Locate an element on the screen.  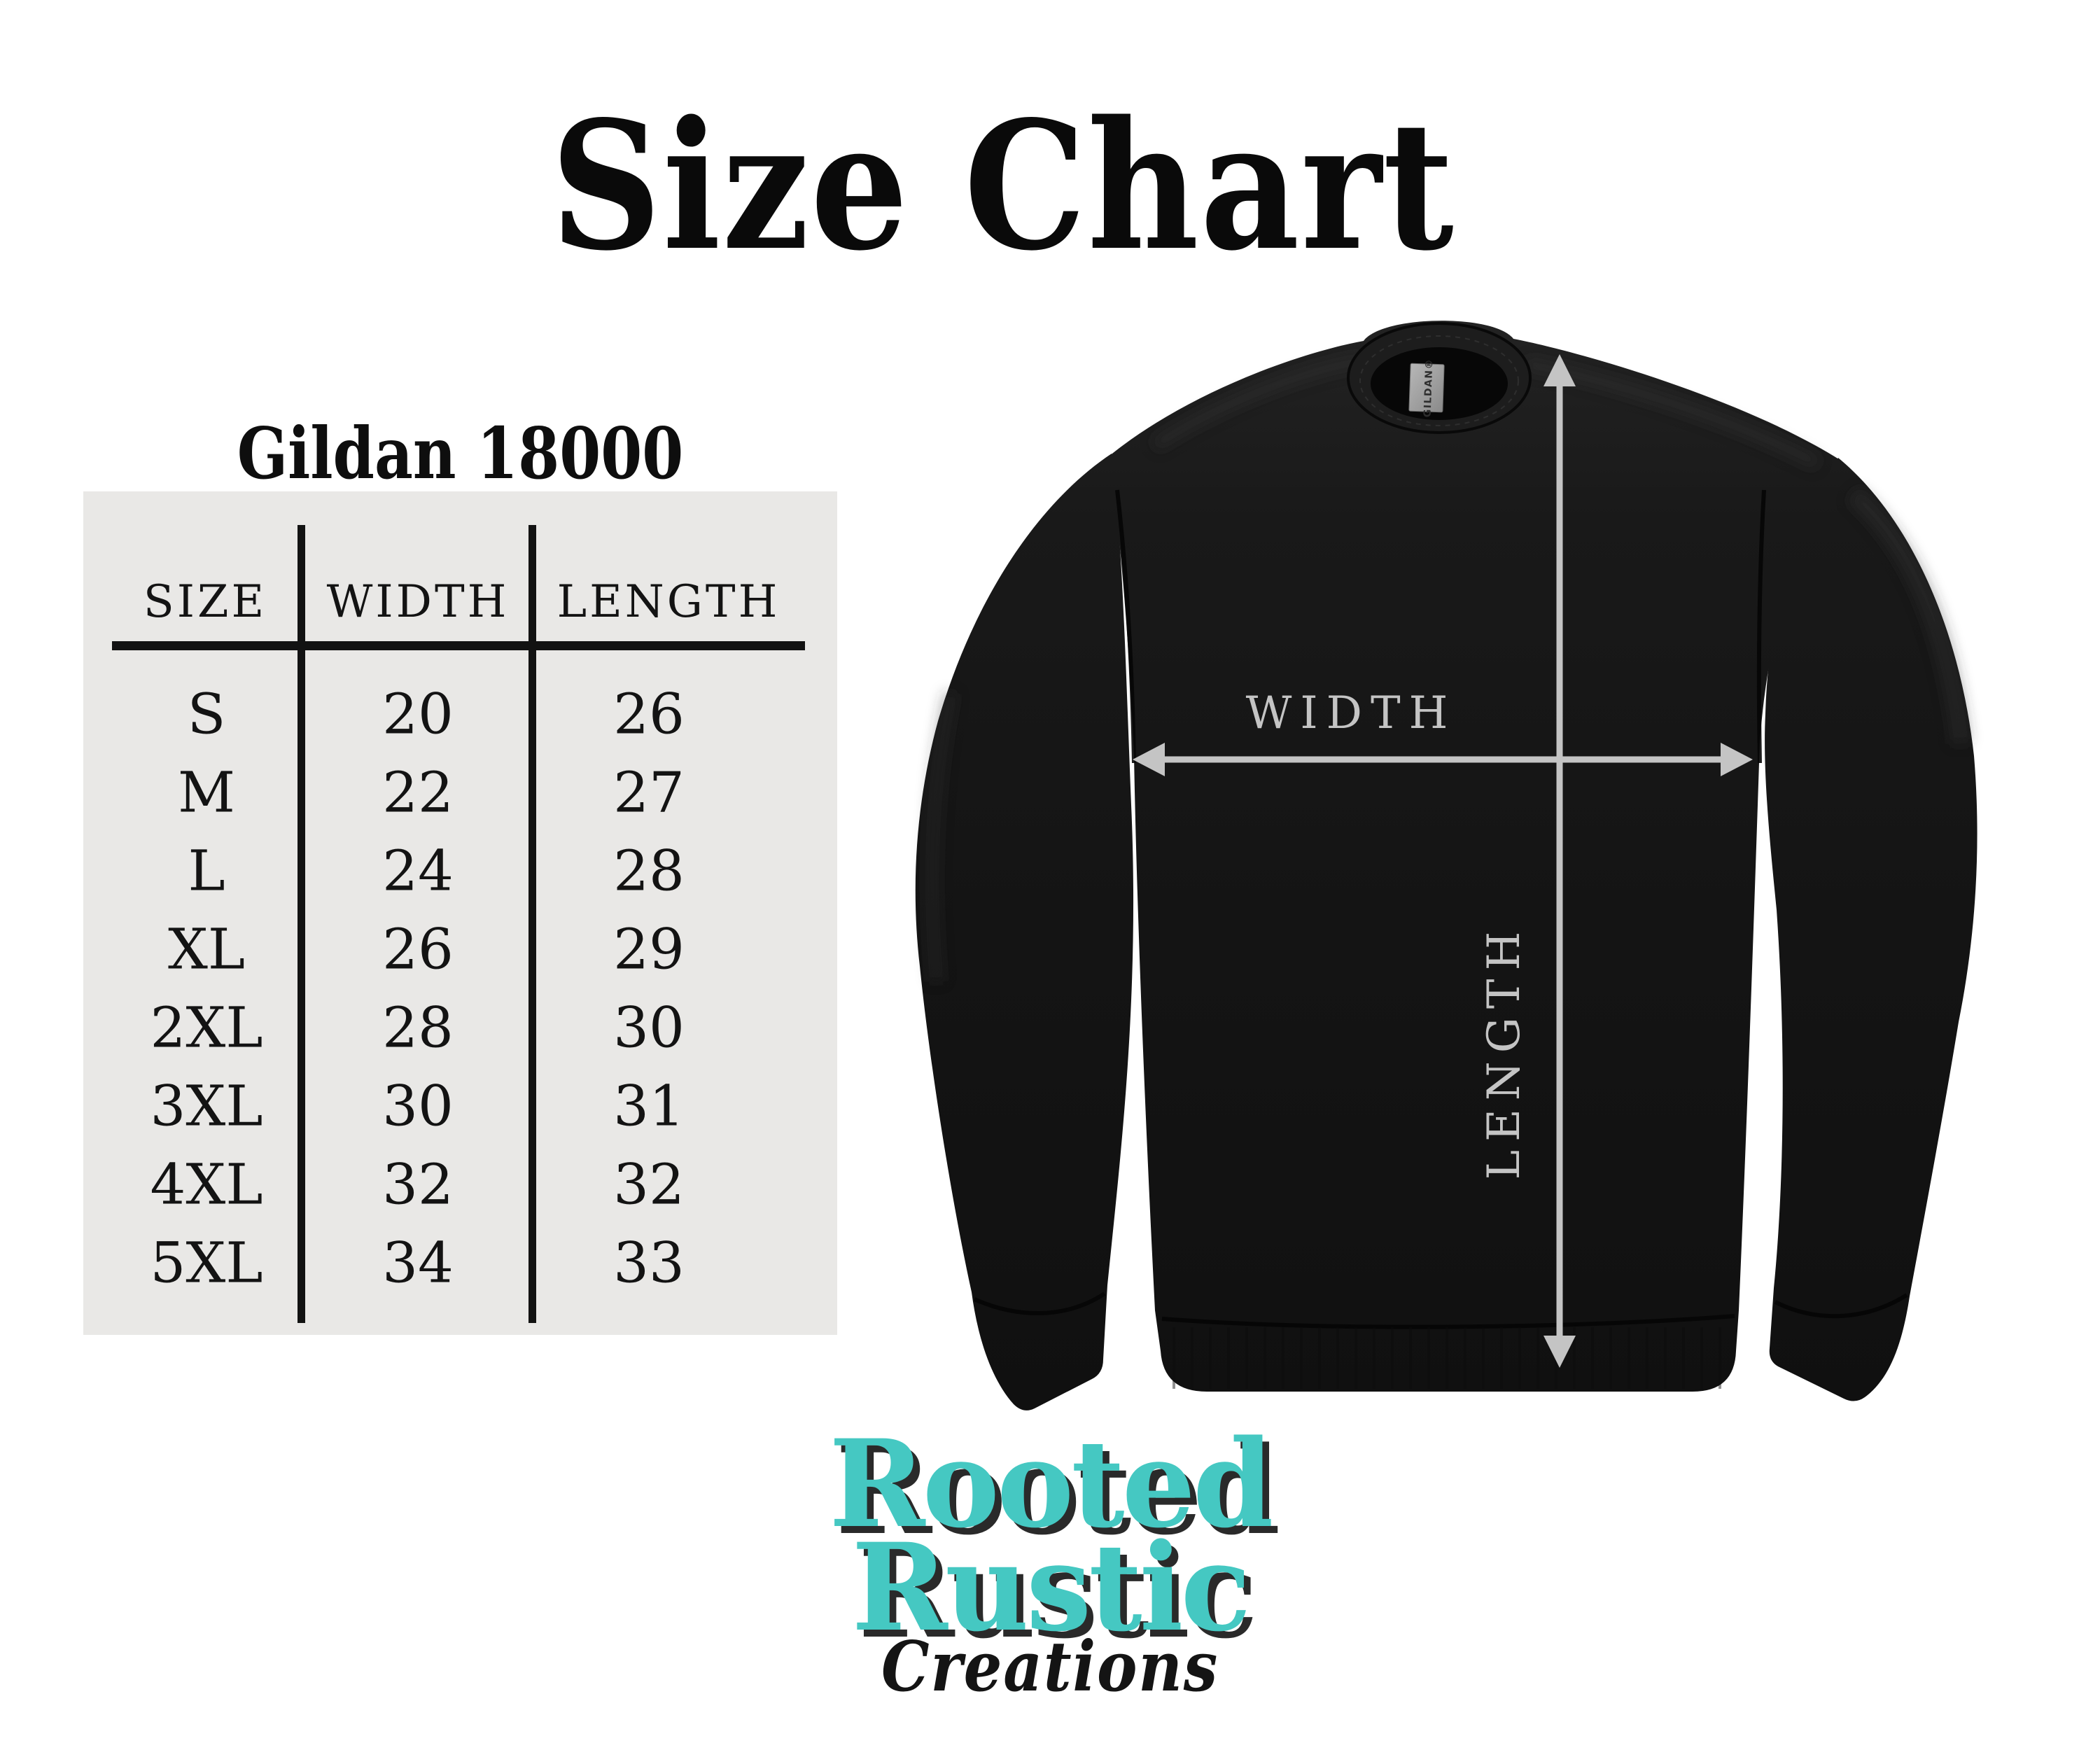
sweatshirt-left-sleeve is located at coordinates (1024, 932).